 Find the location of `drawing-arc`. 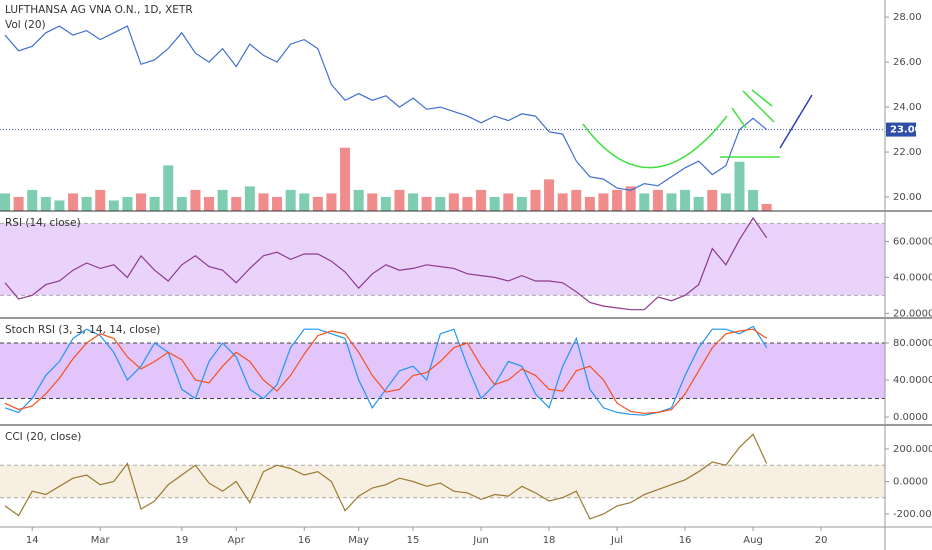

drawing-arc is located at coordinates (655, 142).